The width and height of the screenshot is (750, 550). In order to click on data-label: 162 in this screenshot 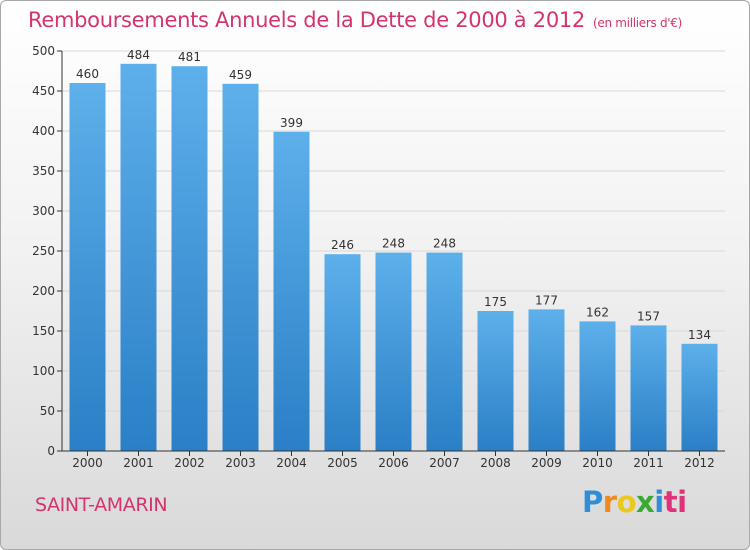, I will do `click(597, 312)`.